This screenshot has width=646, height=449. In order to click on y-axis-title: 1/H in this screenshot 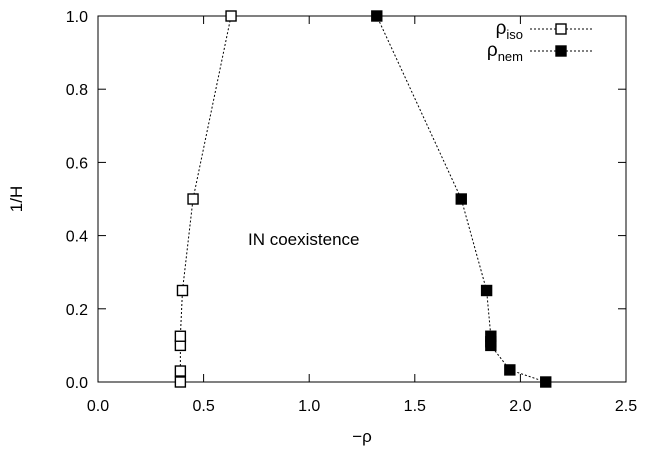, I will do `click(16, 199)`.